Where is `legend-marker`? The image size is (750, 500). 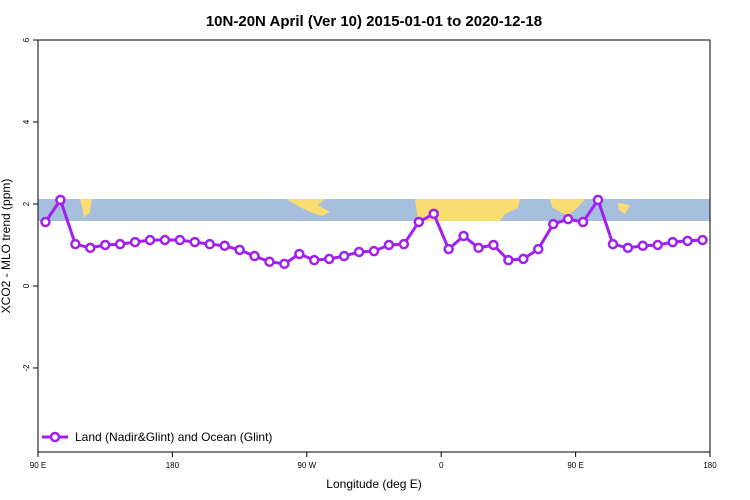 legend-marker is located at coordinates (55, 437).